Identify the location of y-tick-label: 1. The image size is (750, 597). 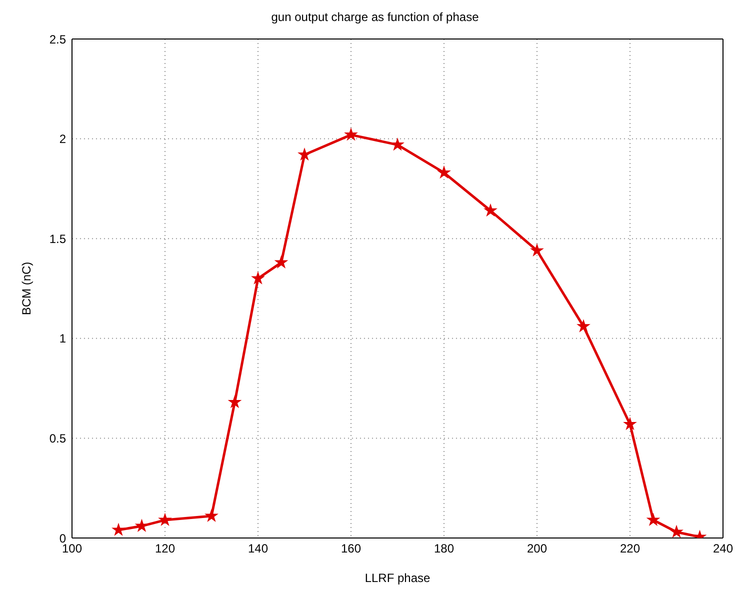
(62, 339).